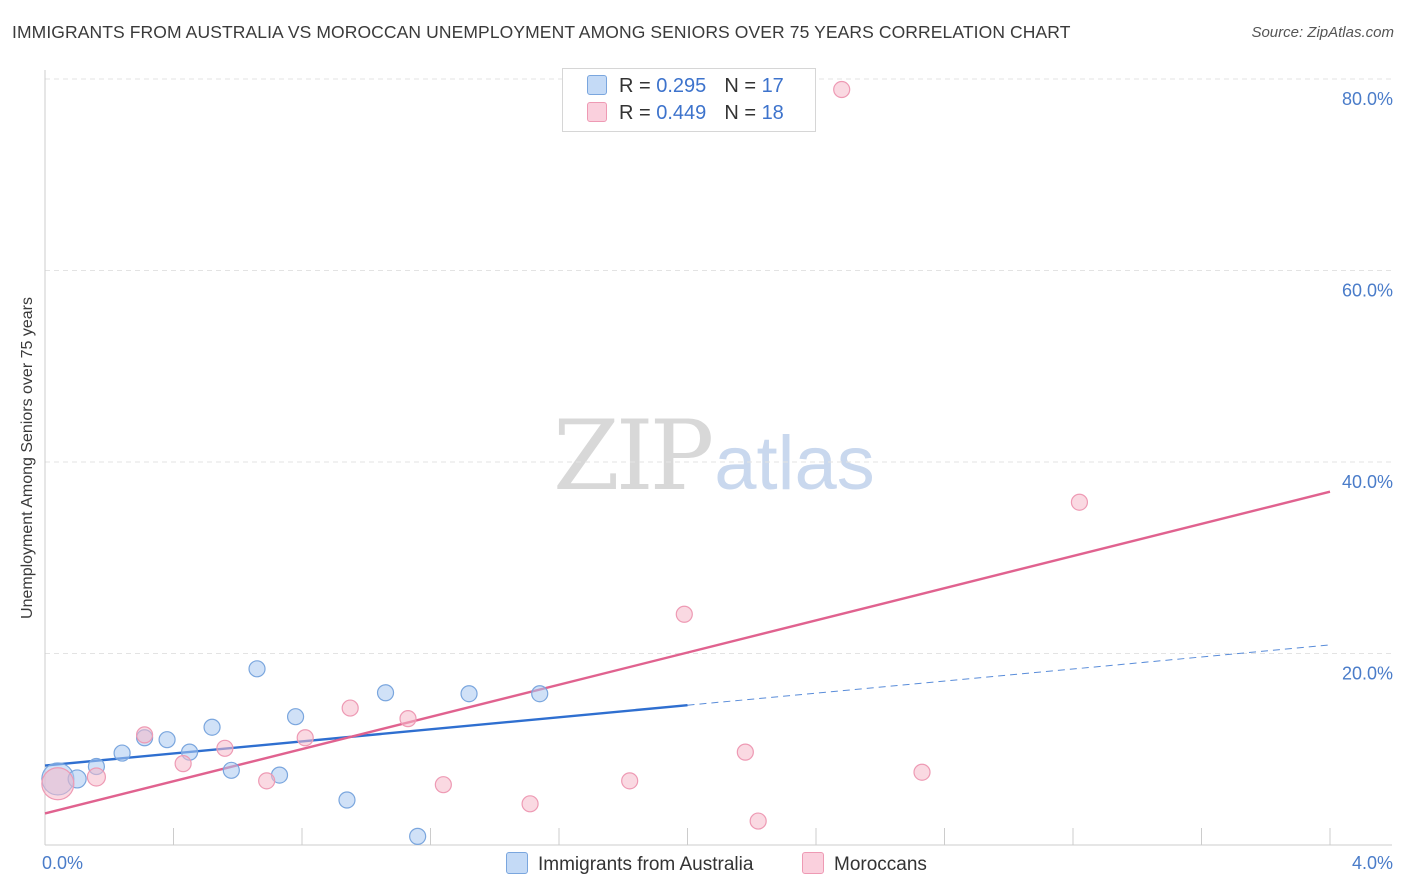 Image resolution: width=1406 pixels, height=892 pixels. I want to click on y-tick-label: 20.0%, so click(1367, 674).